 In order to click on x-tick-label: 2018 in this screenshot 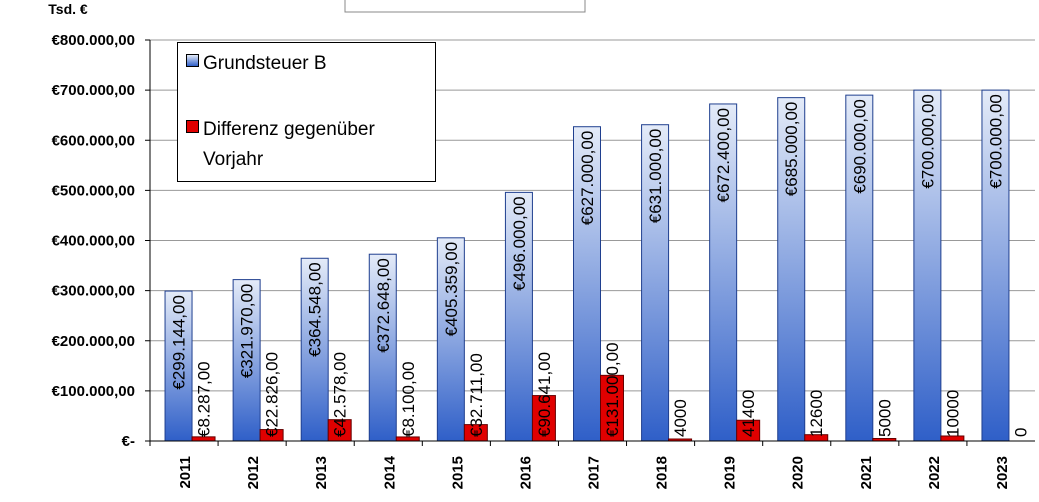, I will do `click(662, 472)`.